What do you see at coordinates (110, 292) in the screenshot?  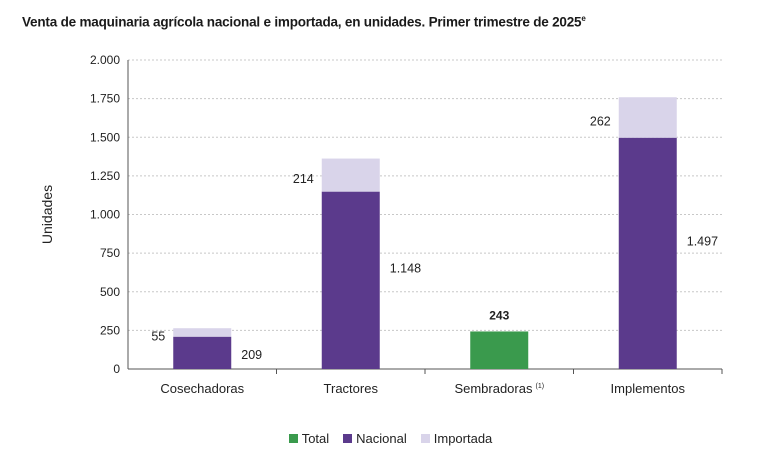 I see `y-tick-label: 500` at bounding box center [110, 292].